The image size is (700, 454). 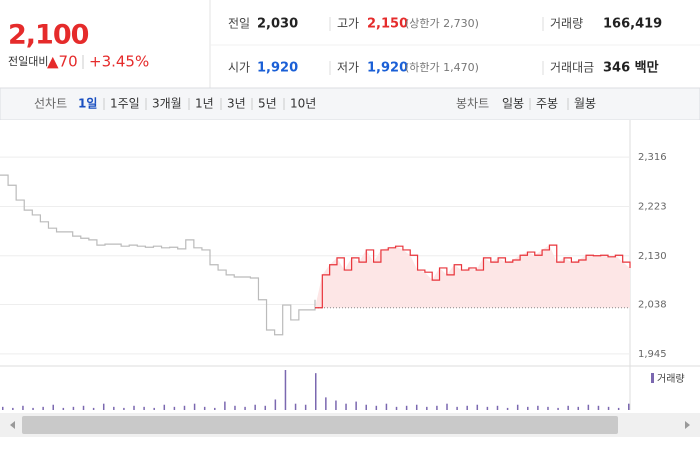 I want to click on range-tab: 3년, so click(x=236, y=104).